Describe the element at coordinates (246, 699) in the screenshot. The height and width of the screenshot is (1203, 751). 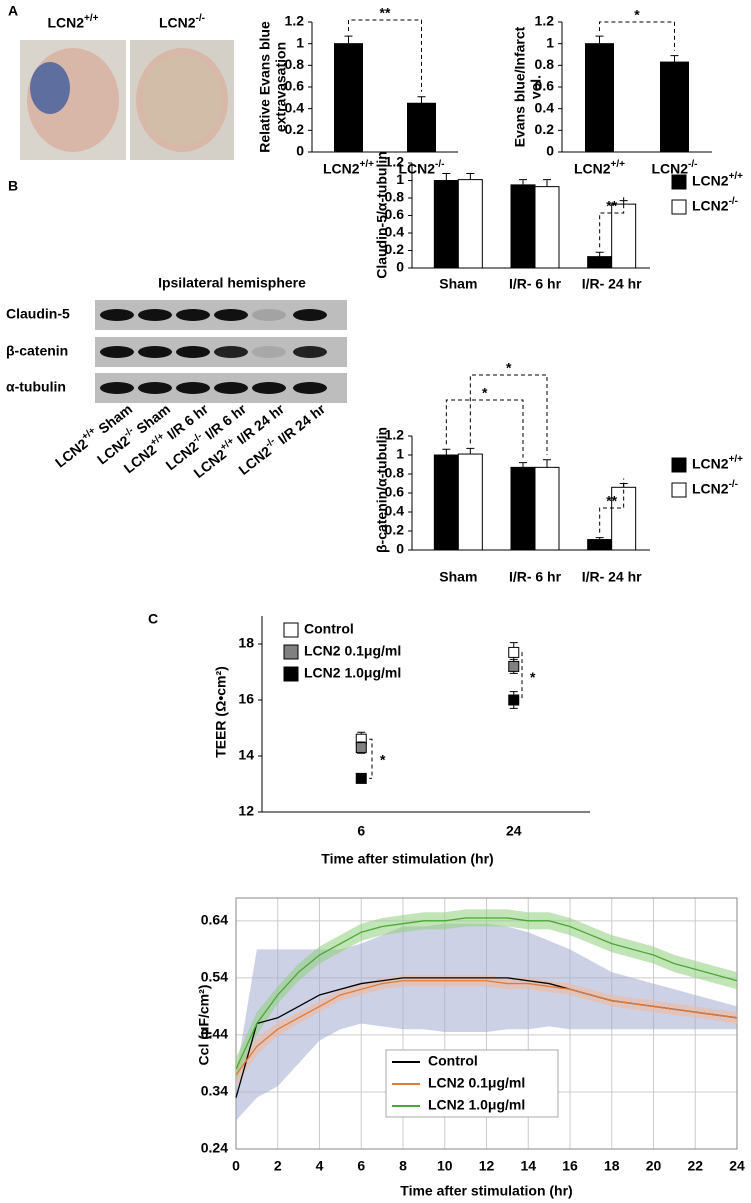
I see `y-tick-label: 16` at that location.